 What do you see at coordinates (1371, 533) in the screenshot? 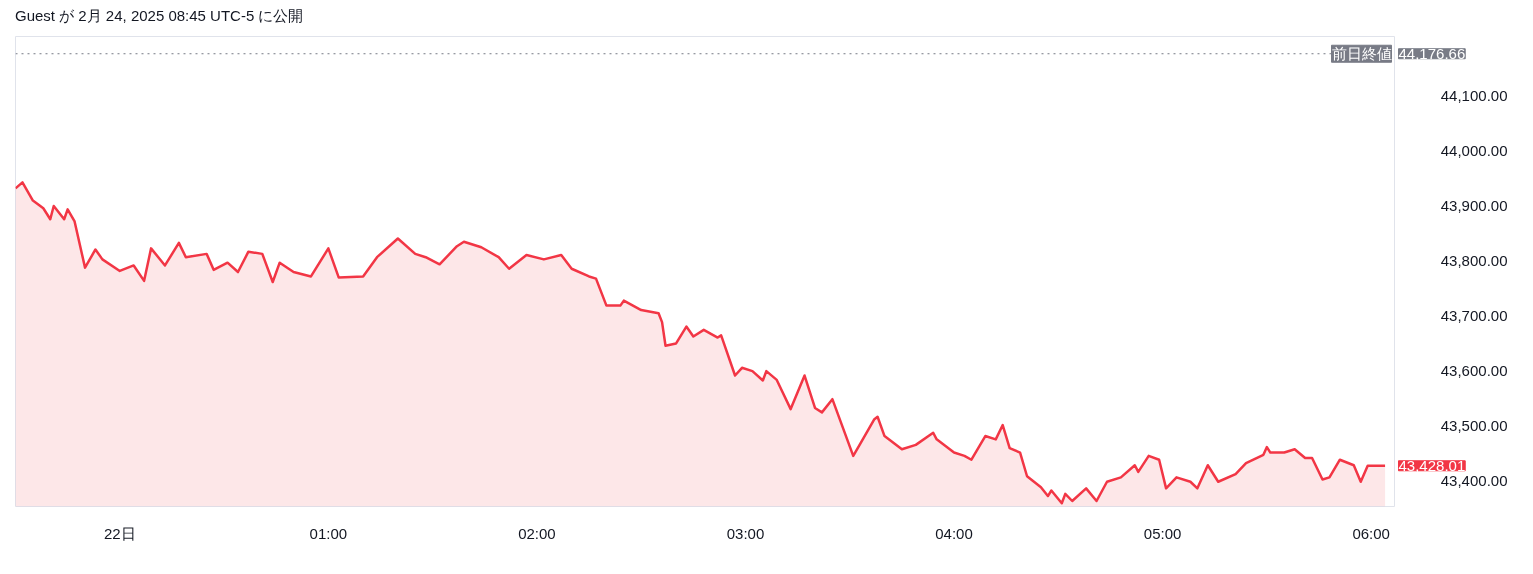
I see `x-tick-label: 06:00` at bounding box center [1371, 533].